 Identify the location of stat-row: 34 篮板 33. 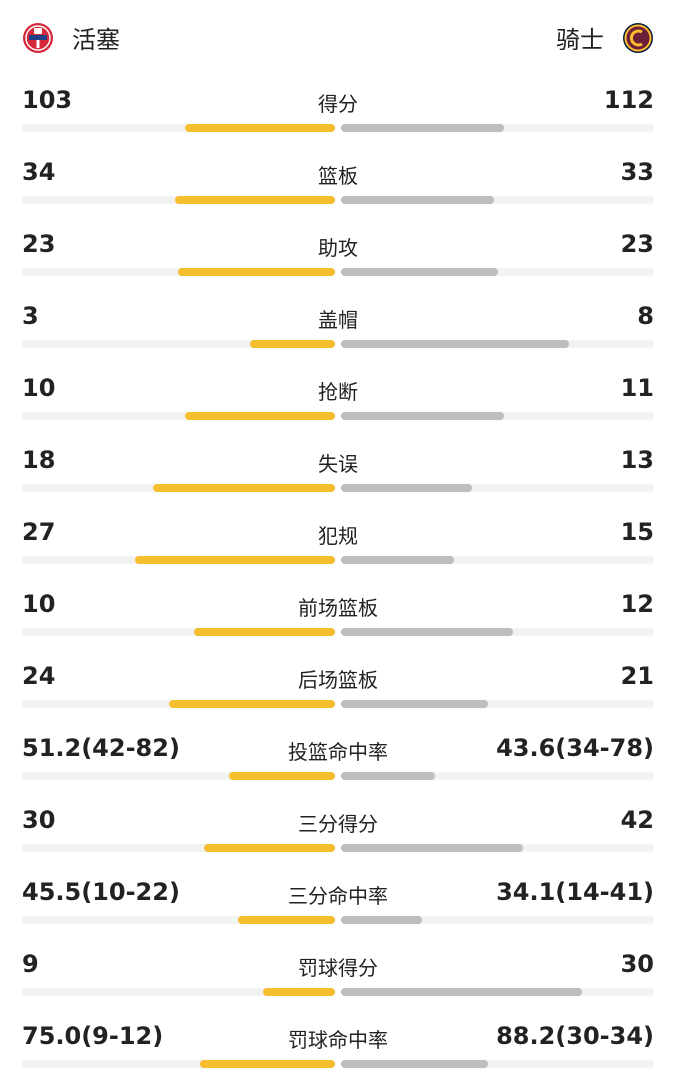
(338, 180).